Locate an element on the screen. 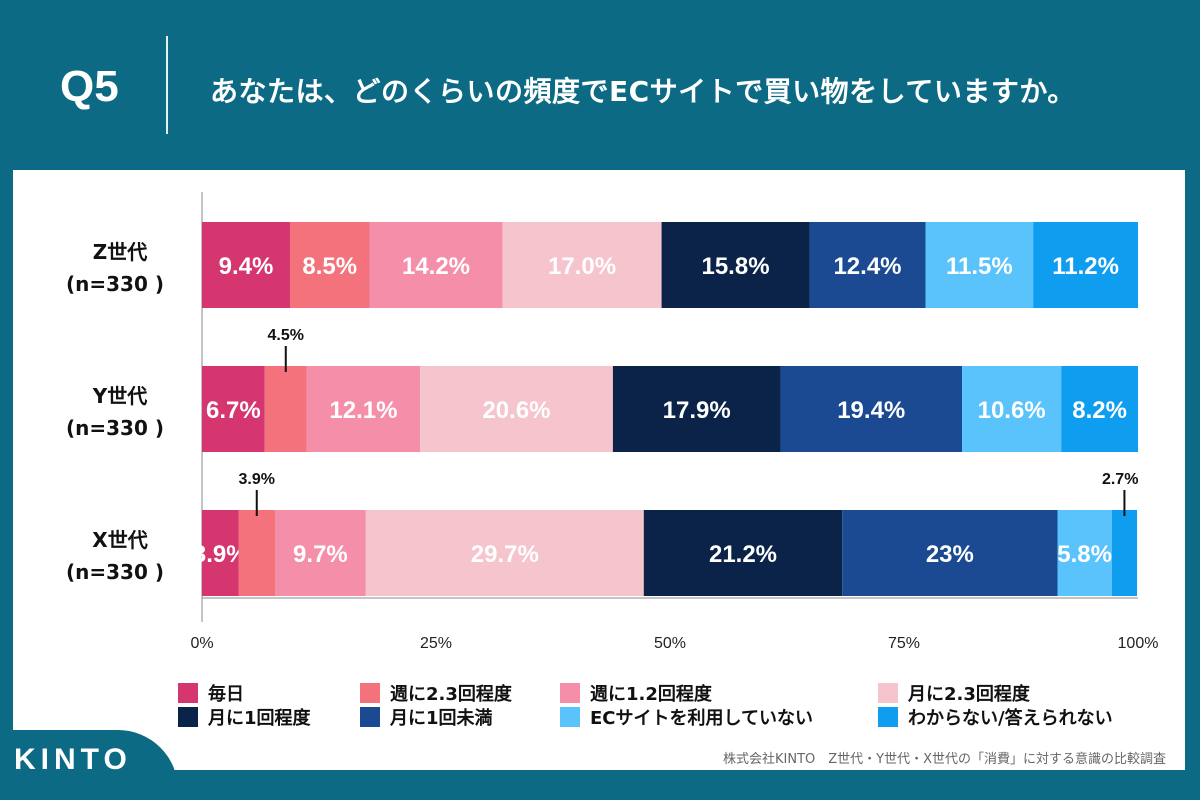  legend-item: 月に2.3回程度 is located at coordinates (954, 693).